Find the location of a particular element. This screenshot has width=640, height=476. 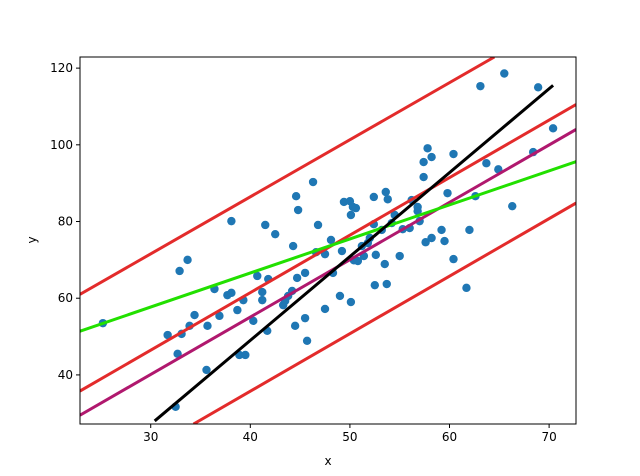

x-tick-label: 30 is located at coordinates (150, 437).